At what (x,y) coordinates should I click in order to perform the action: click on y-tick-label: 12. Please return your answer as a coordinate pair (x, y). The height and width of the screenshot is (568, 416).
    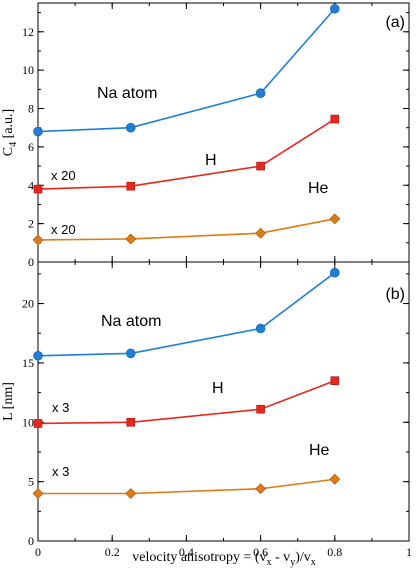
    Looking at the image, I should click on (28, 32).